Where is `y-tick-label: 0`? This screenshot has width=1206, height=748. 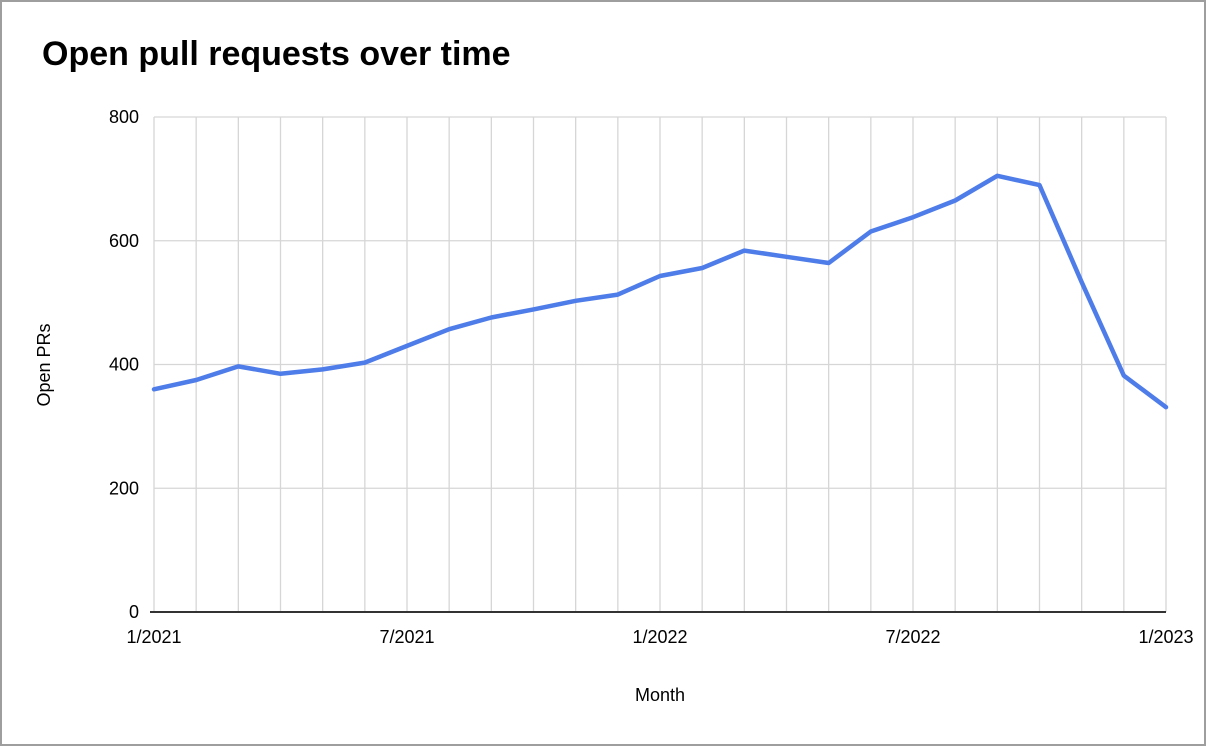
y-tick-label: 0 is located at coordinates (134, 612).